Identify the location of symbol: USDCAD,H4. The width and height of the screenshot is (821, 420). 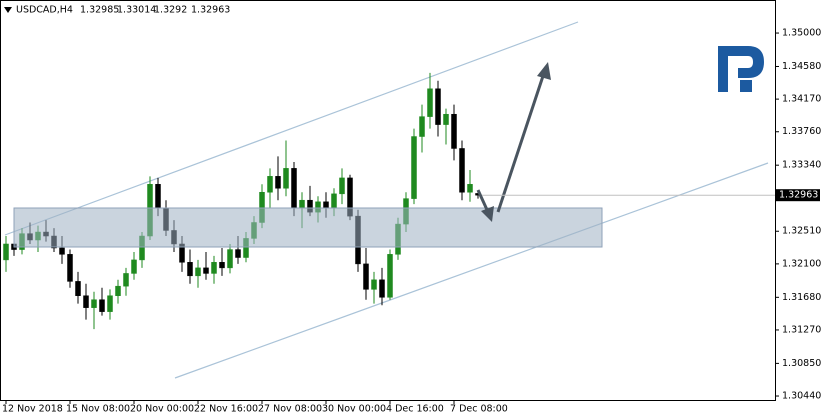
(44, 10).